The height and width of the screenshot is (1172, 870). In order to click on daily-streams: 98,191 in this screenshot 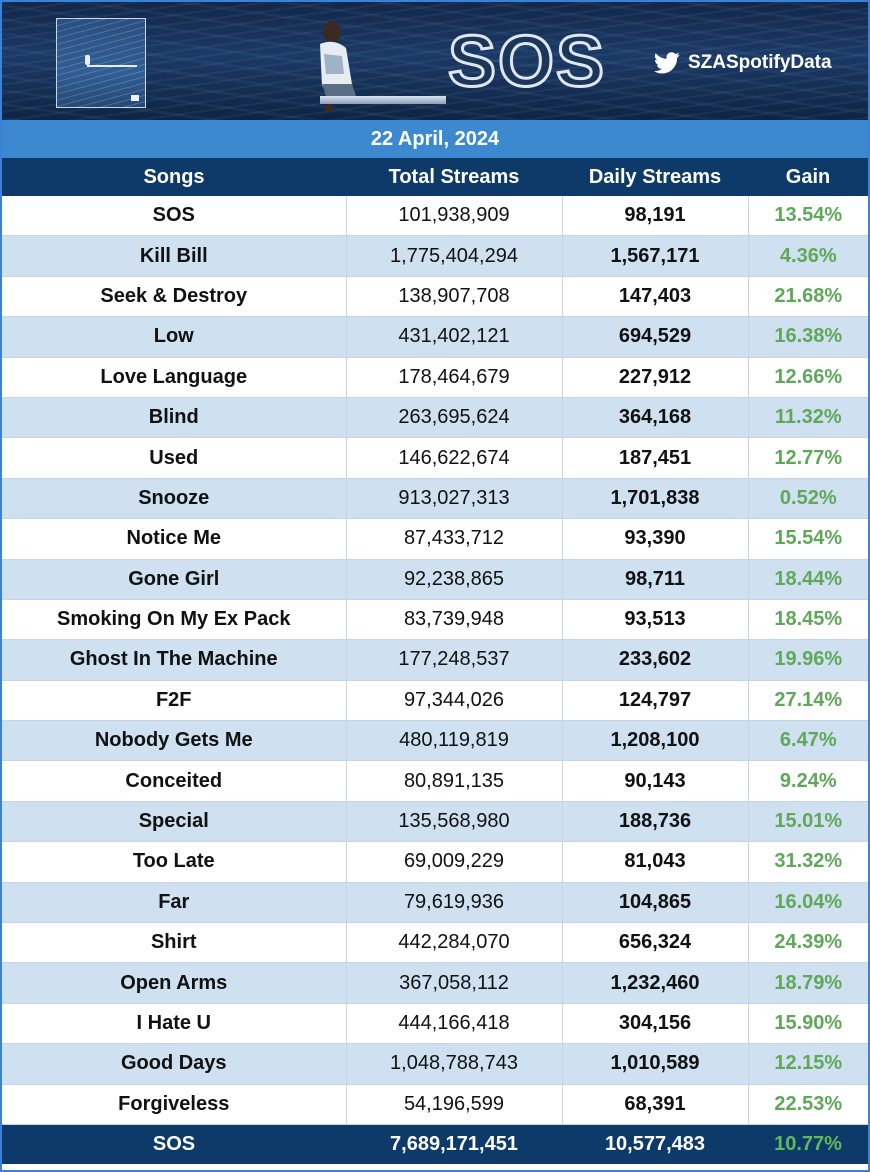, I will do `click(655, 216)`.